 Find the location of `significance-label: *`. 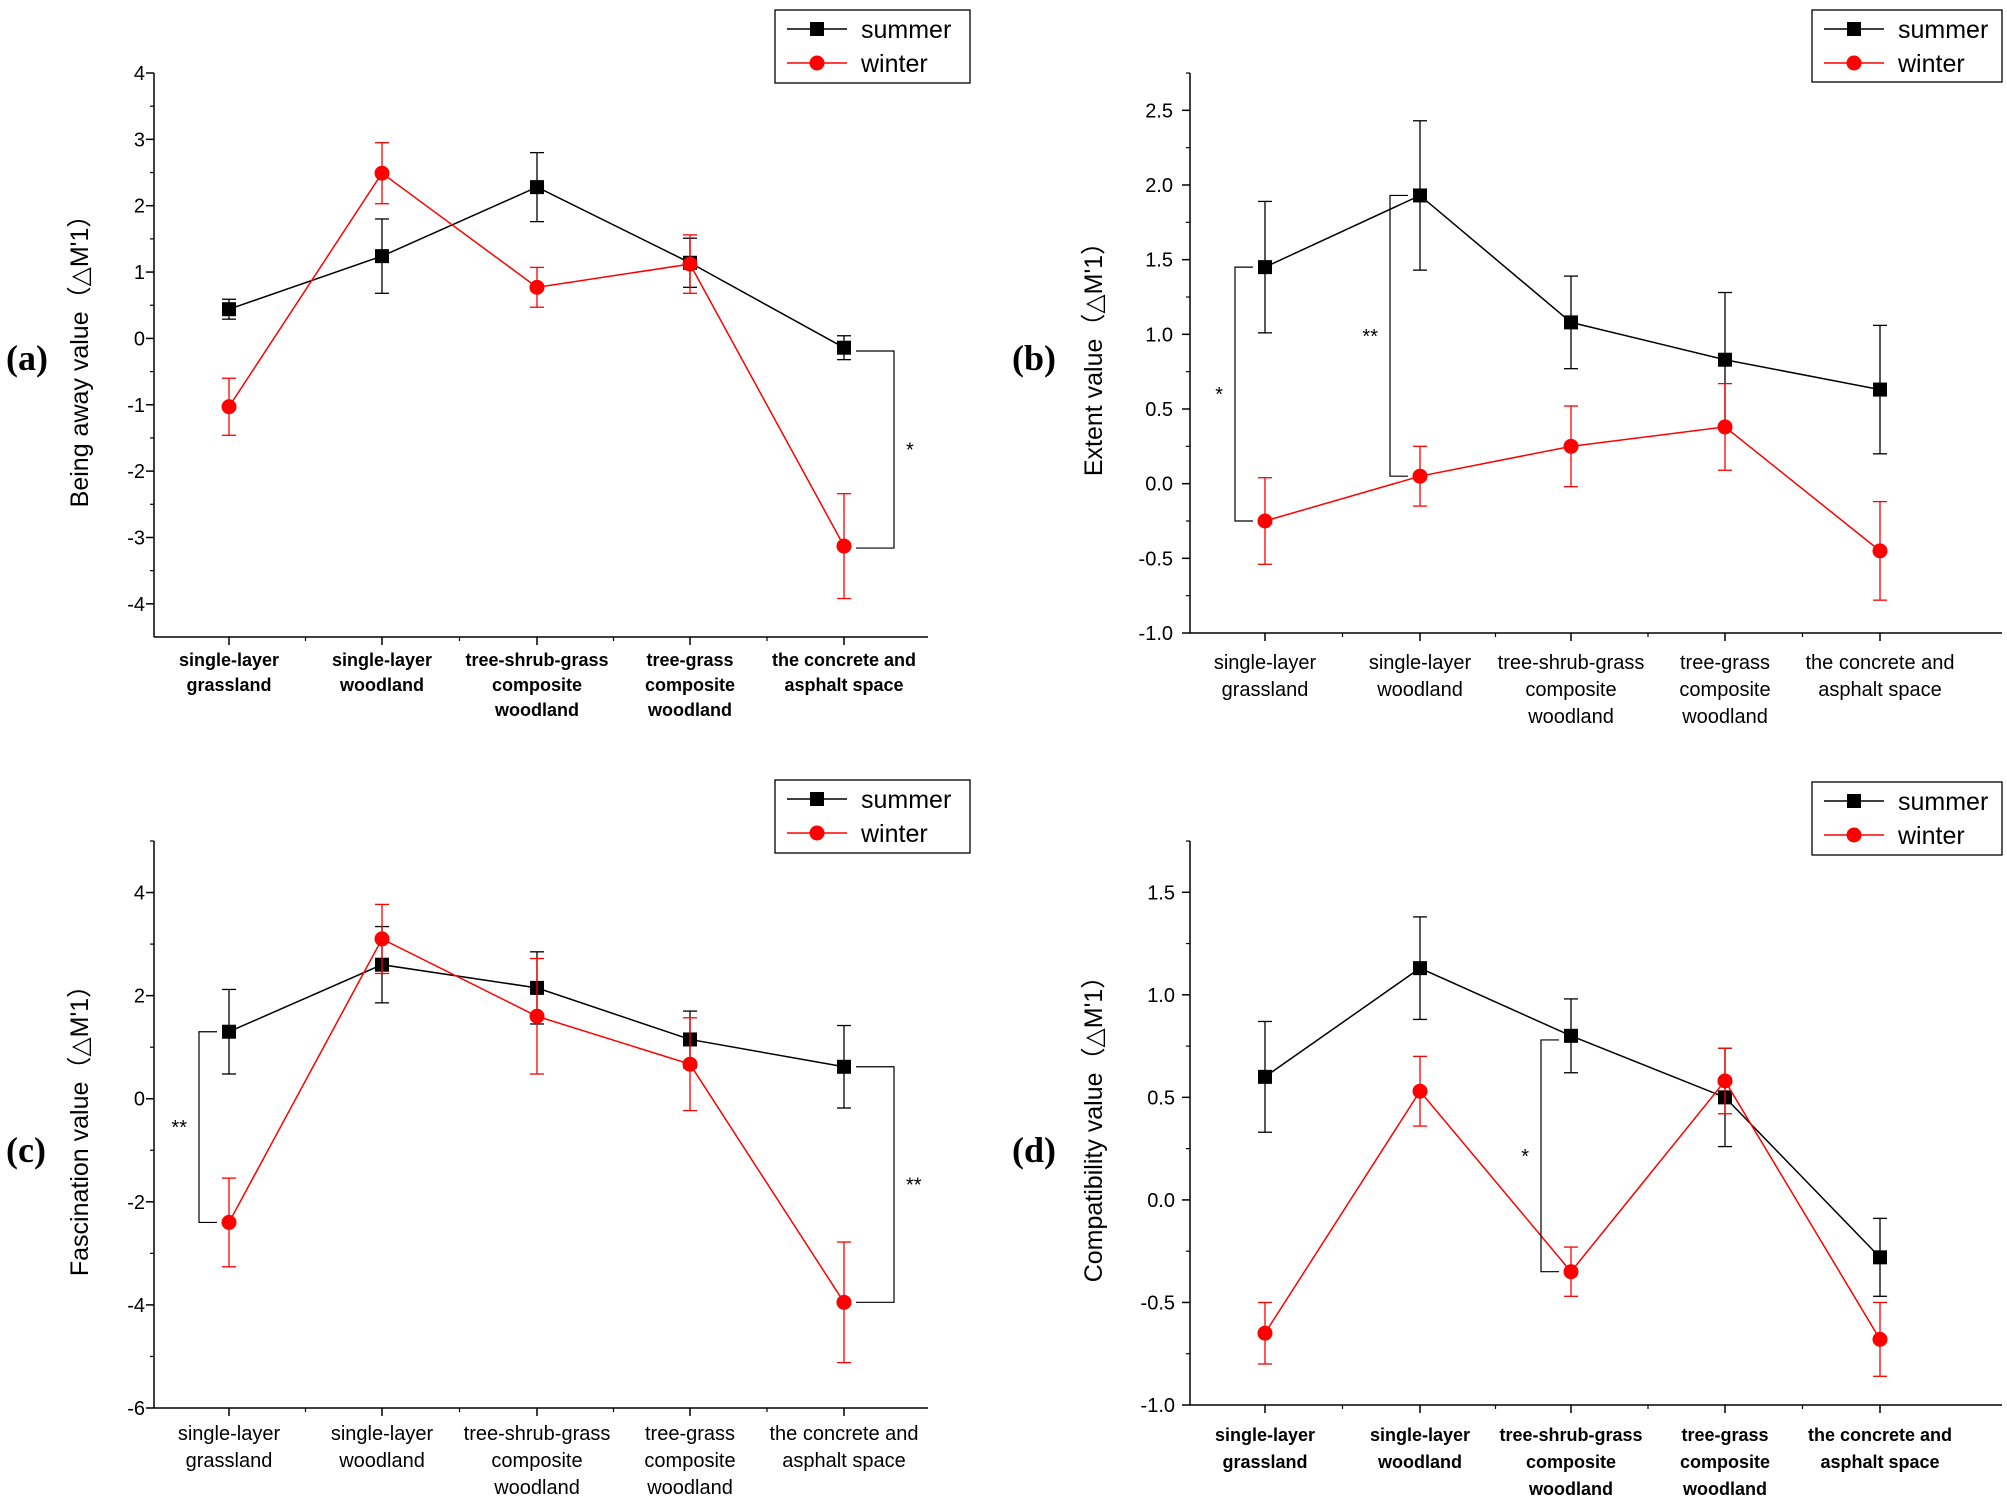

significance-label: * is located at coordinates (1525, 1157).